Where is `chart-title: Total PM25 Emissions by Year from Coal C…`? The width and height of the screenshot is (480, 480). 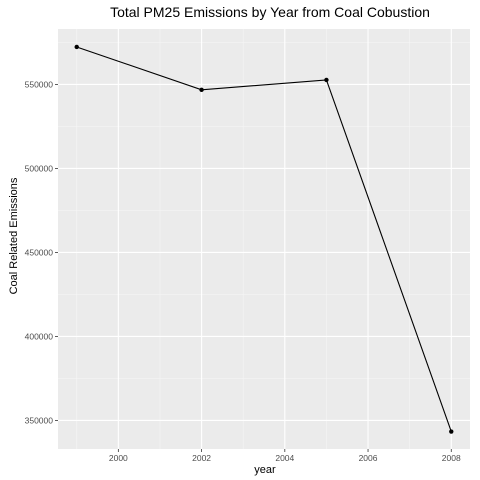 chart-title: Total PM25 Emissions by Year from Coal C… is located at coordinates (270, 12).